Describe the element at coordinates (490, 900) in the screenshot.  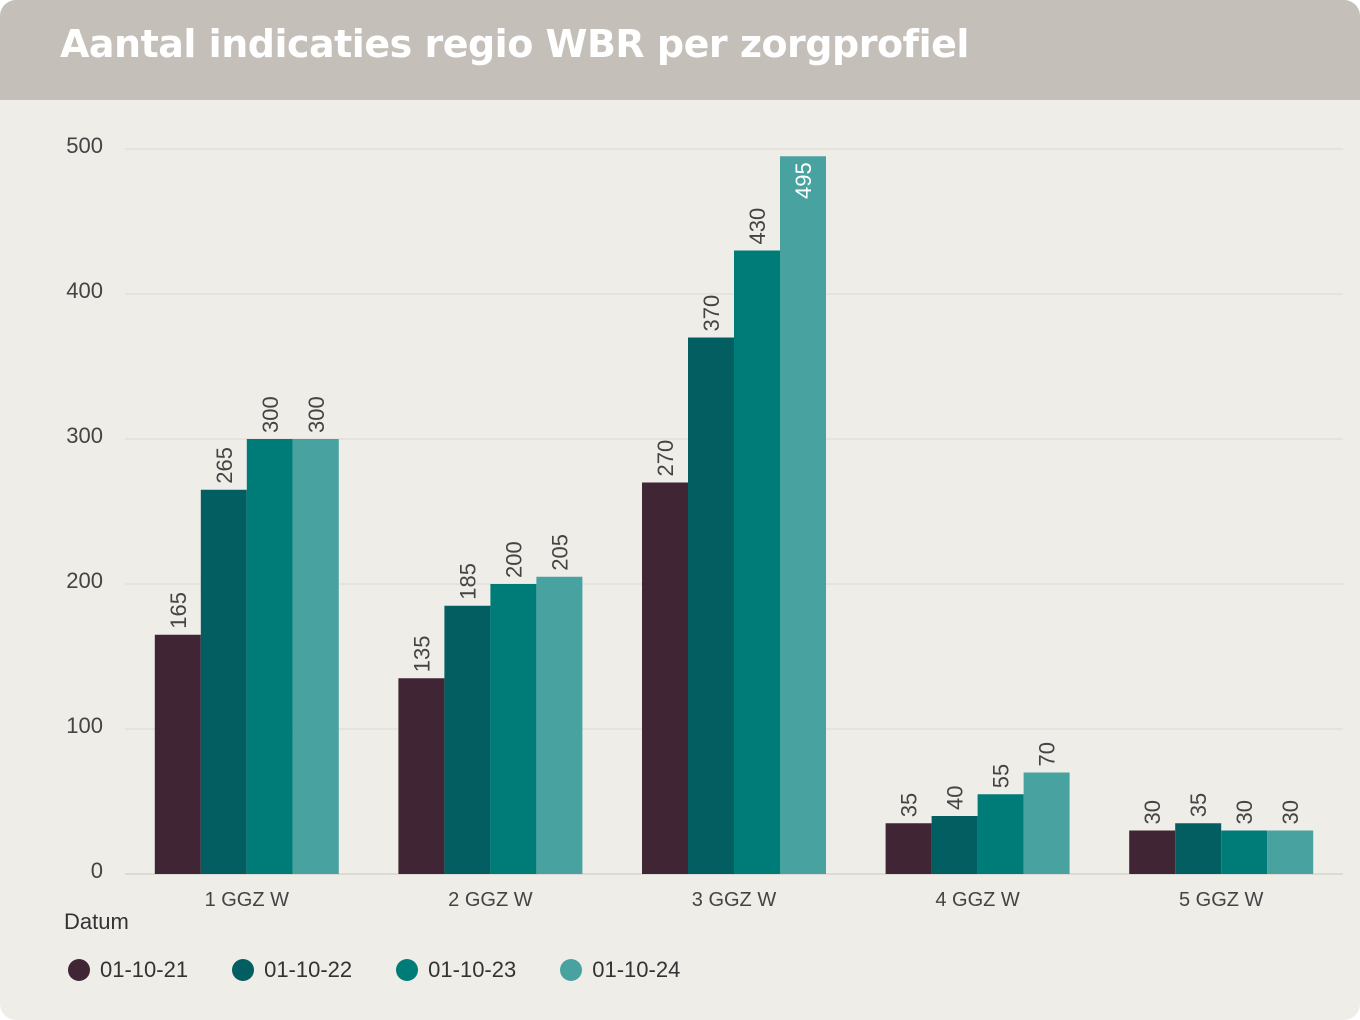
I see `x-tick-label: 2 GGZ W` at that location.